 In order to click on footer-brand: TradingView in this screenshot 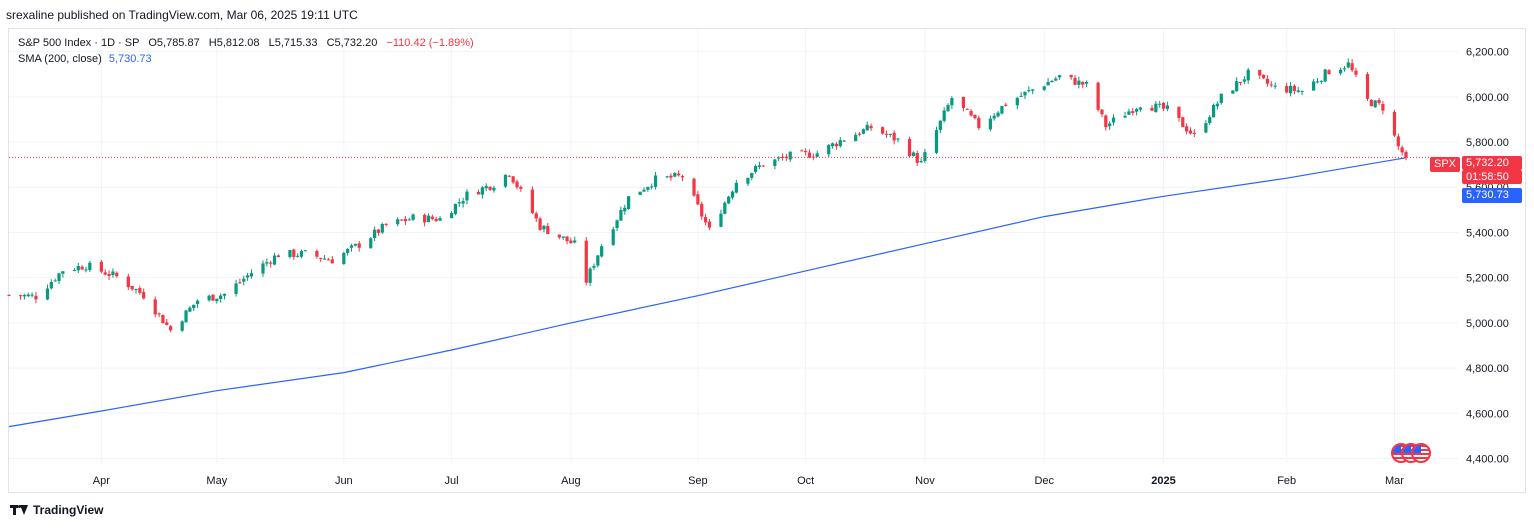, I will do `click(56, 510)`.